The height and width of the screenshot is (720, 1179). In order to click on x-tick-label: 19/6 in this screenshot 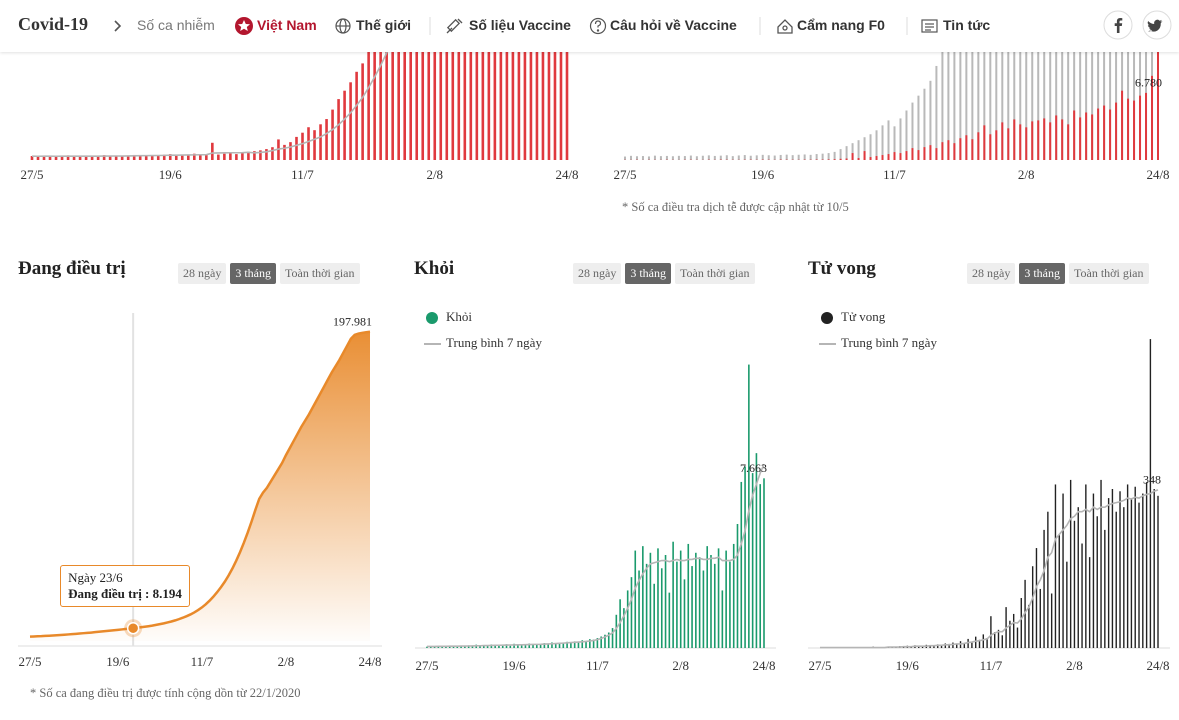, I will do `click(763, 174)`.